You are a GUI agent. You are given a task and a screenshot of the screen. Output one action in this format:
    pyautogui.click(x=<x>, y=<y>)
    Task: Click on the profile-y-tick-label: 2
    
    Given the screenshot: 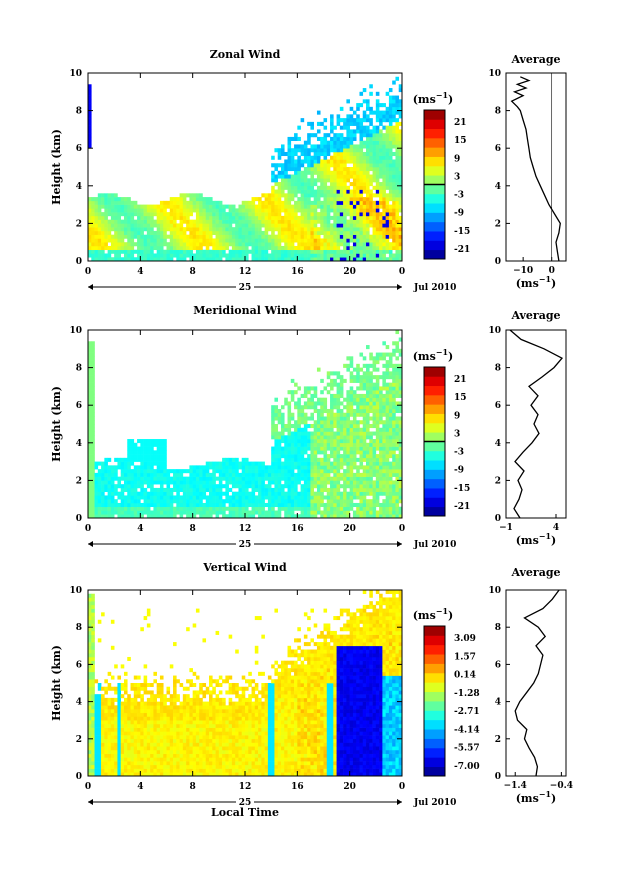 What is the action you would take?
    pyautogui.click(x=498, y=224)
    